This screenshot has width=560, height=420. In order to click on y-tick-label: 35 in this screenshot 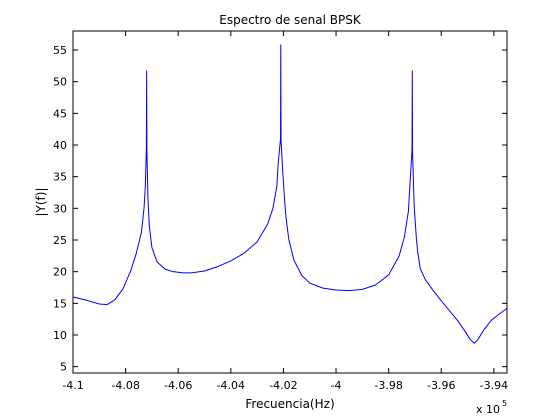, I will do `click(60, 177)`.